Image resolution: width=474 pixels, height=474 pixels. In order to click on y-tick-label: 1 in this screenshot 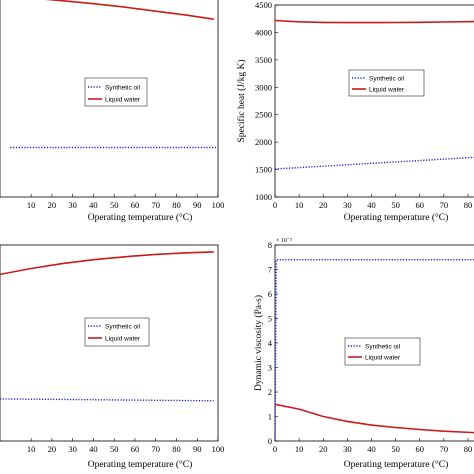, I will do `click(270, 417)`.